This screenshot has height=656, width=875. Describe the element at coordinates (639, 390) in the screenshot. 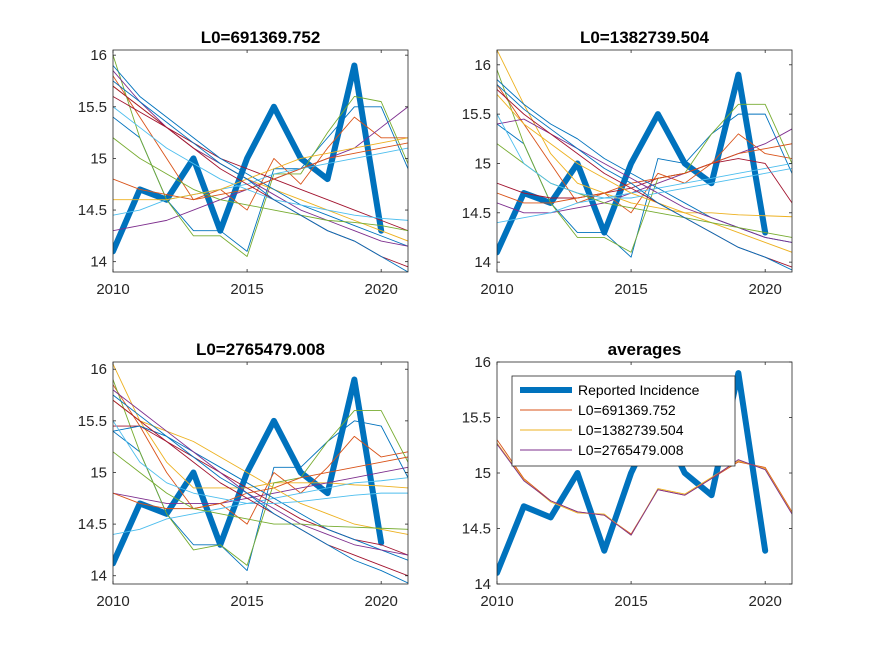

I see `legend-label: Reported Incidence` at that location.